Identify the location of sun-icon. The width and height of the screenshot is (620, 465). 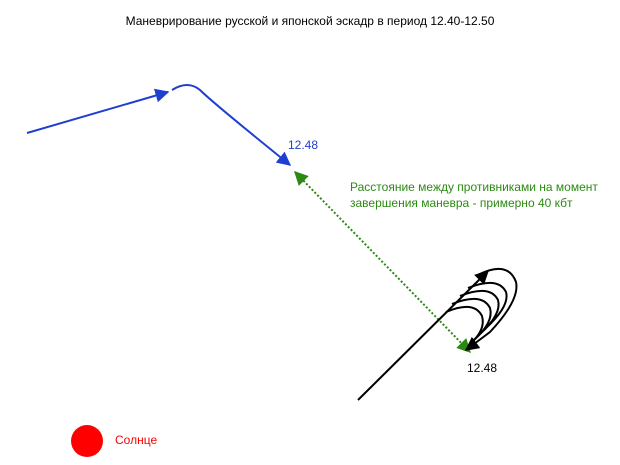
(87, 441).